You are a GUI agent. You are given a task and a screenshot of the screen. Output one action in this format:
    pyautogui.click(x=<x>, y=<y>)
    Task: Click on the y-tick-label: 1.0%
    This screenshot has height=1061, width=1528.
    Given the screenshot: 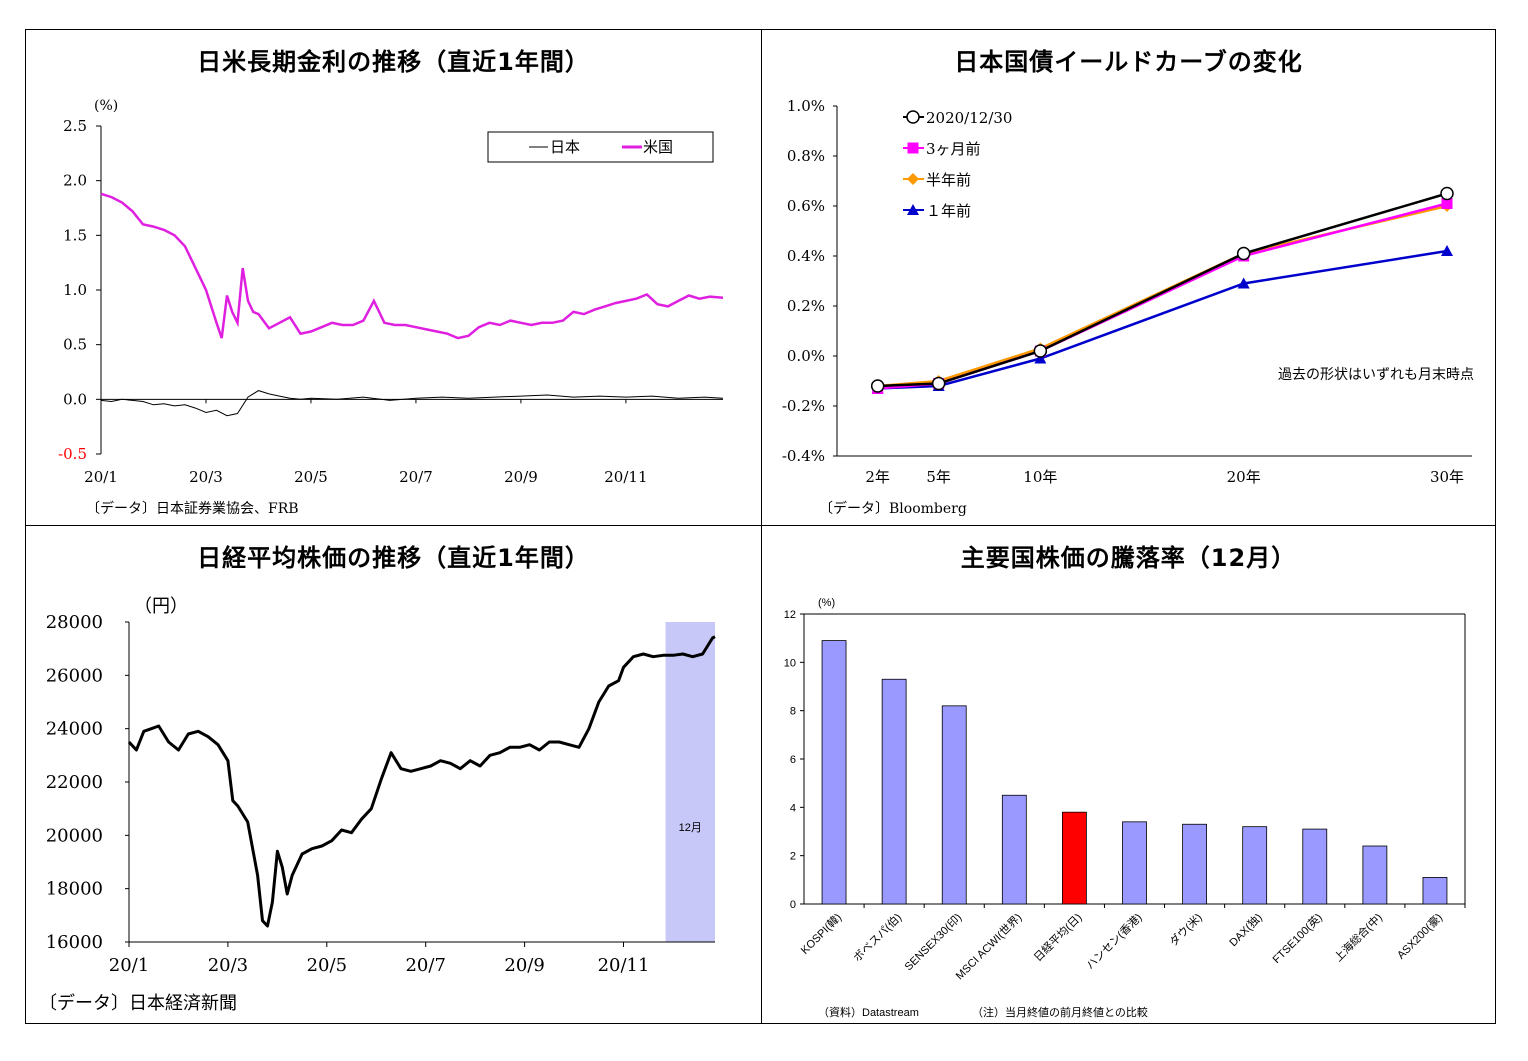 What is the action you would take?
    pyautogui.click(x=806, y=106)
    